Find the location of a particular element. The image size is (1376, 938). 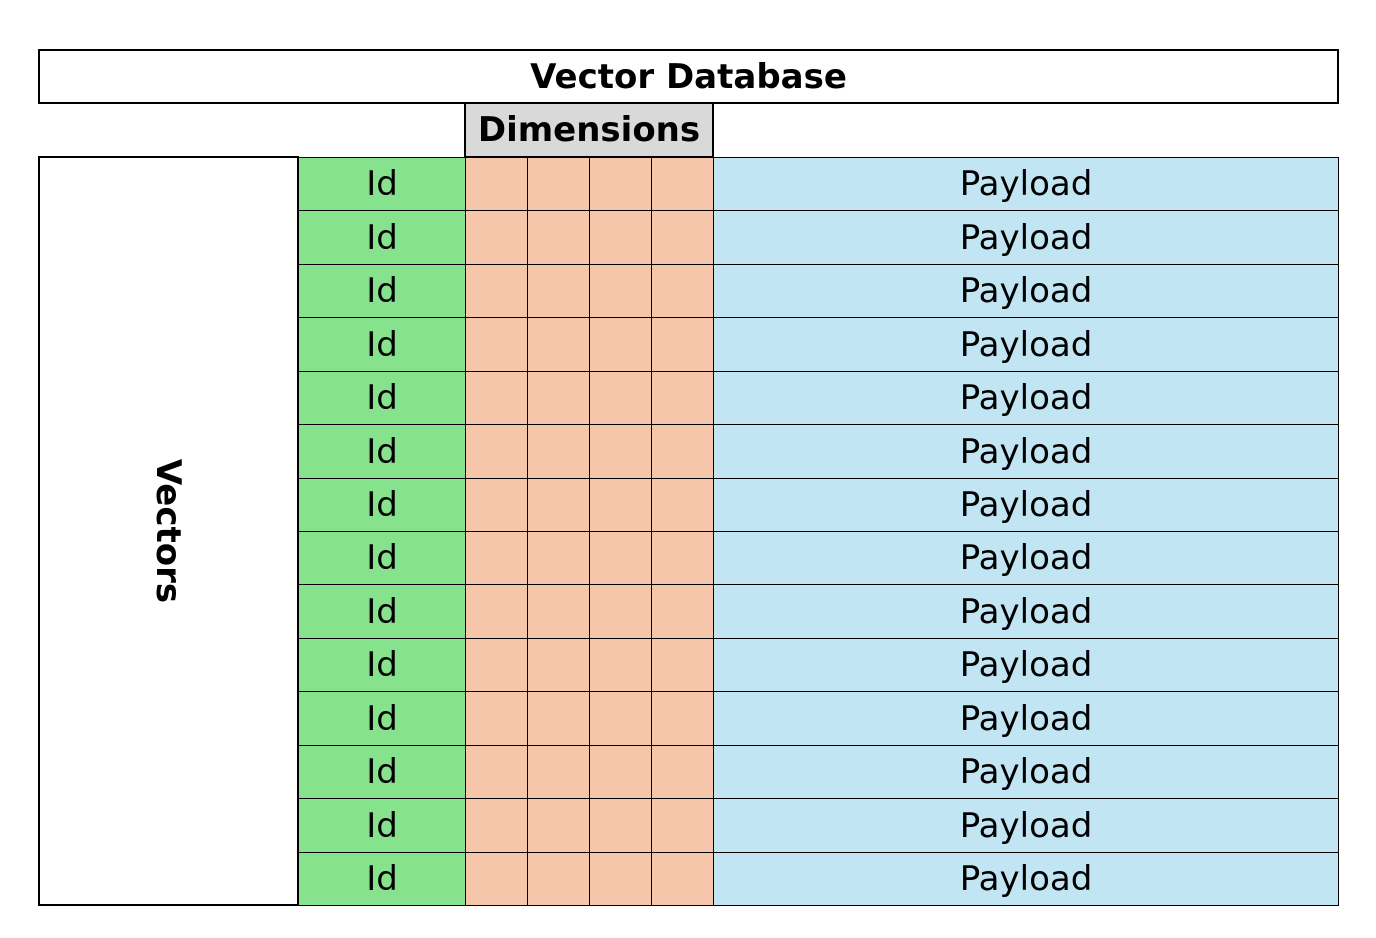

dimensions-header: Dimensions is located at coordinates (589, 130).